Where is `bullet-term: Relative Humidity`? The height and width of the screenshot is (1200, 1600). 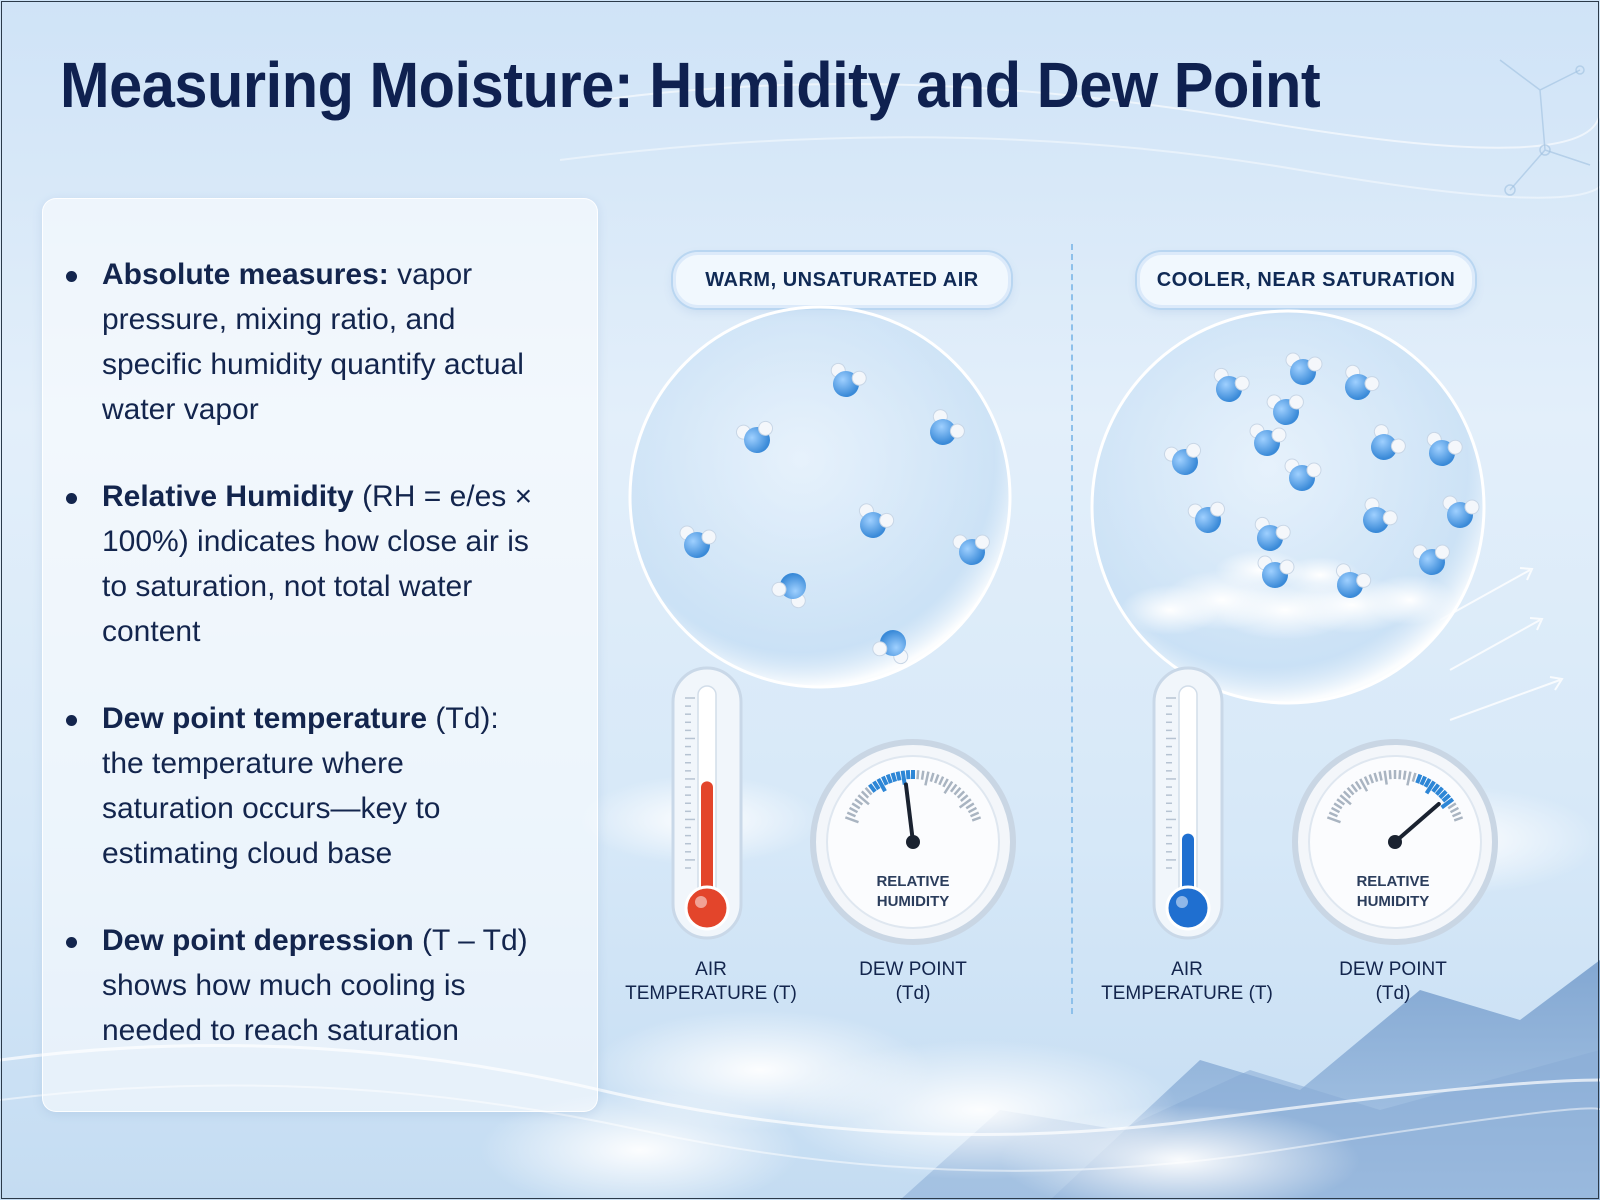
bullet-term: Relative Humidity is located at coordinates (228, 496).